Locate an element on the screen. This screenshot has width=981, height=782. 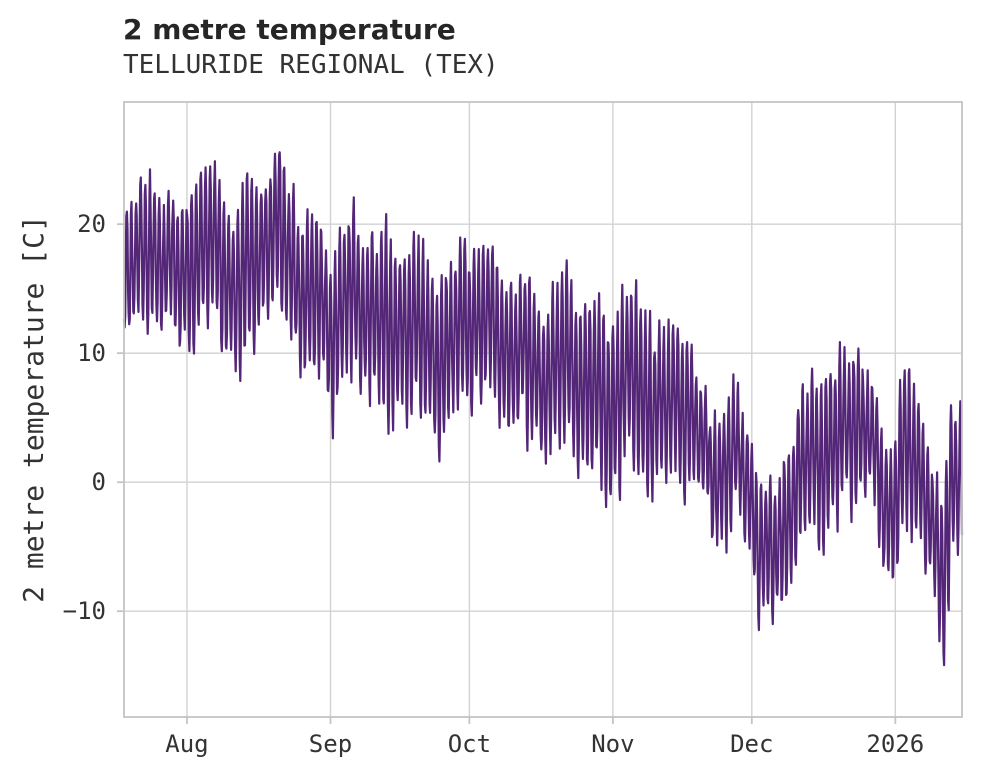
y-tick-label: −10 is located at coordinates (84, 611).